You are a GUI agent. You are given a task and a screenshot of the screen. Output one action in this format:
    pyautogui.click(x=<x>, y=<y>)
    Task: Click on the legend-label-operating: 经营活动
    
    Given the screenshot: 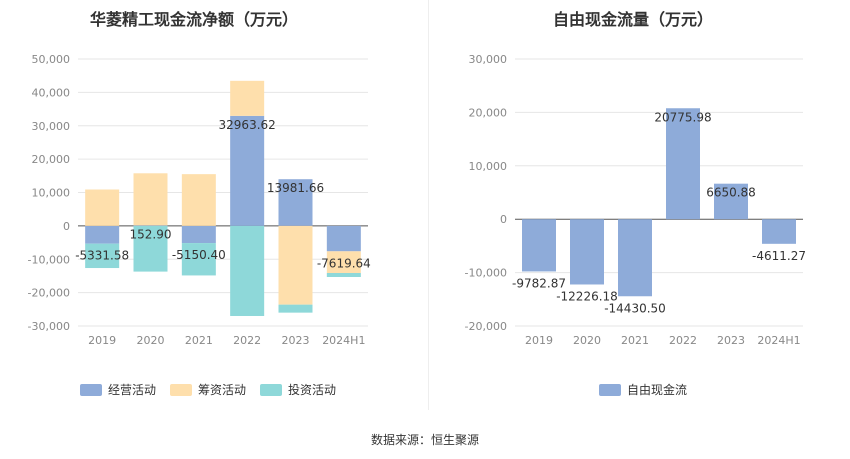 What is the action you would take?
    pyautogui.click(x=132, y=390)
    